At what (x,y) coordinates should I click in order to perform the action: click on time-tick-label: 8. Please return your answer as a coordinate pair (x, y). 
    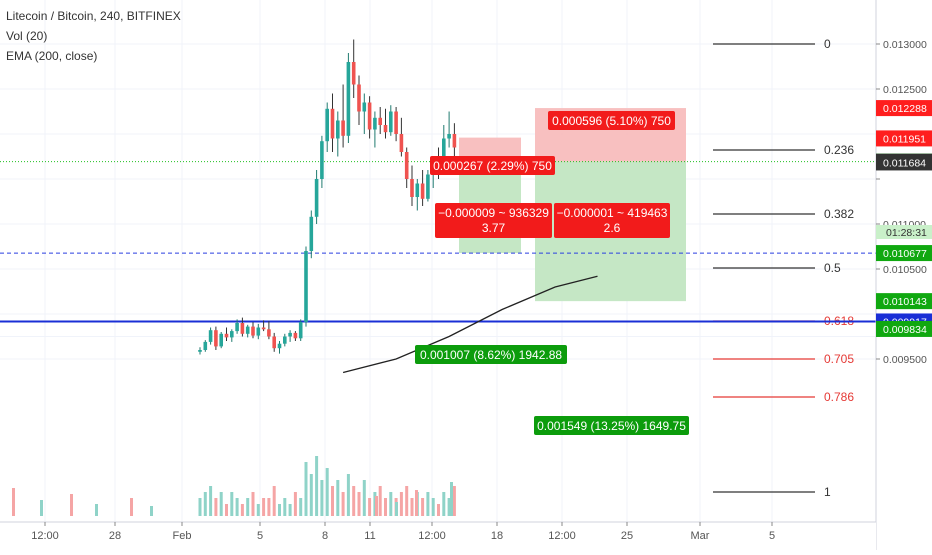
    Looking at the image, I should click on (325, 536).